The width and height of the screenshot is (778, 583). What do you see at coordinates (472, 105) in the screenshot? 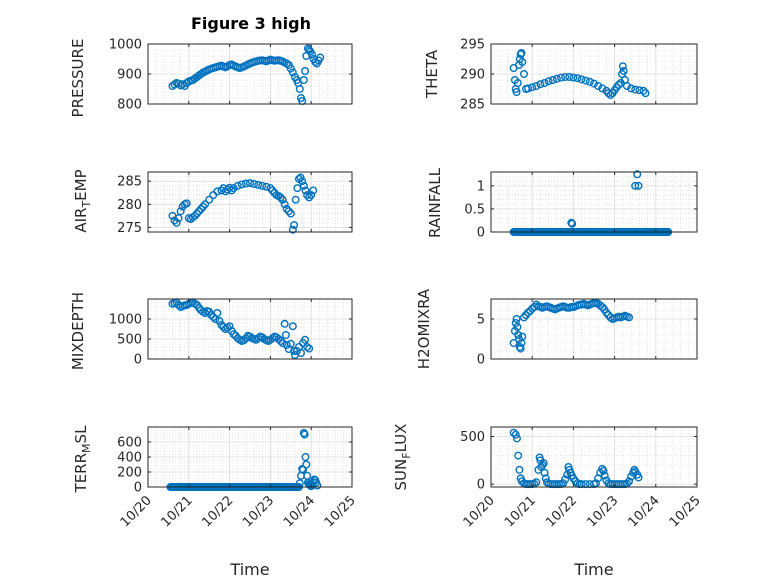
I see `y-tick-label: 285` at bounding box center [472, 105].